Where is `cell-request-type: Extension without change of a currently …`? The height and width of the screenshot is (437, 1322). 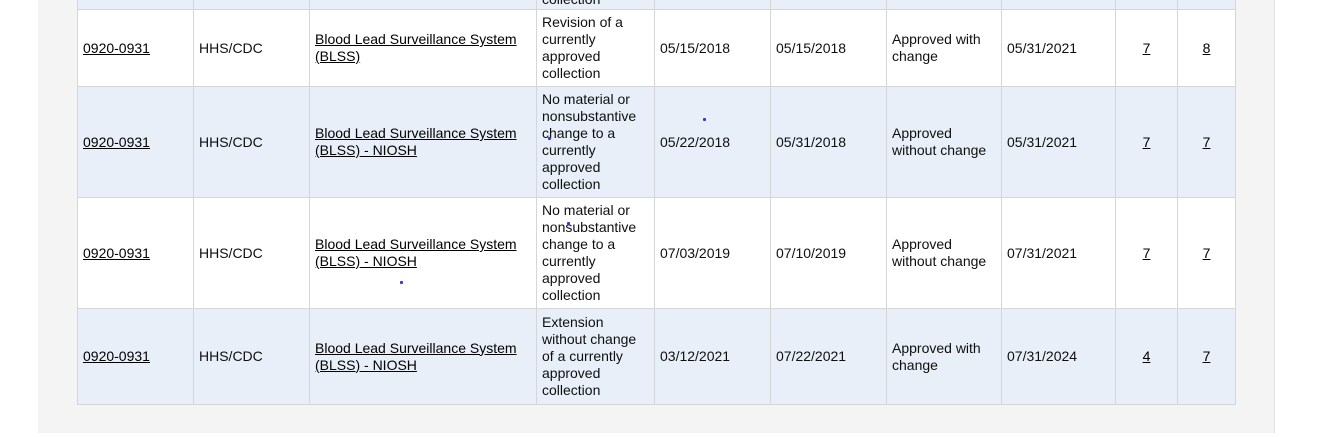
cell-request-type: Extension without change of a currently … is located at coordinates (596, 357).